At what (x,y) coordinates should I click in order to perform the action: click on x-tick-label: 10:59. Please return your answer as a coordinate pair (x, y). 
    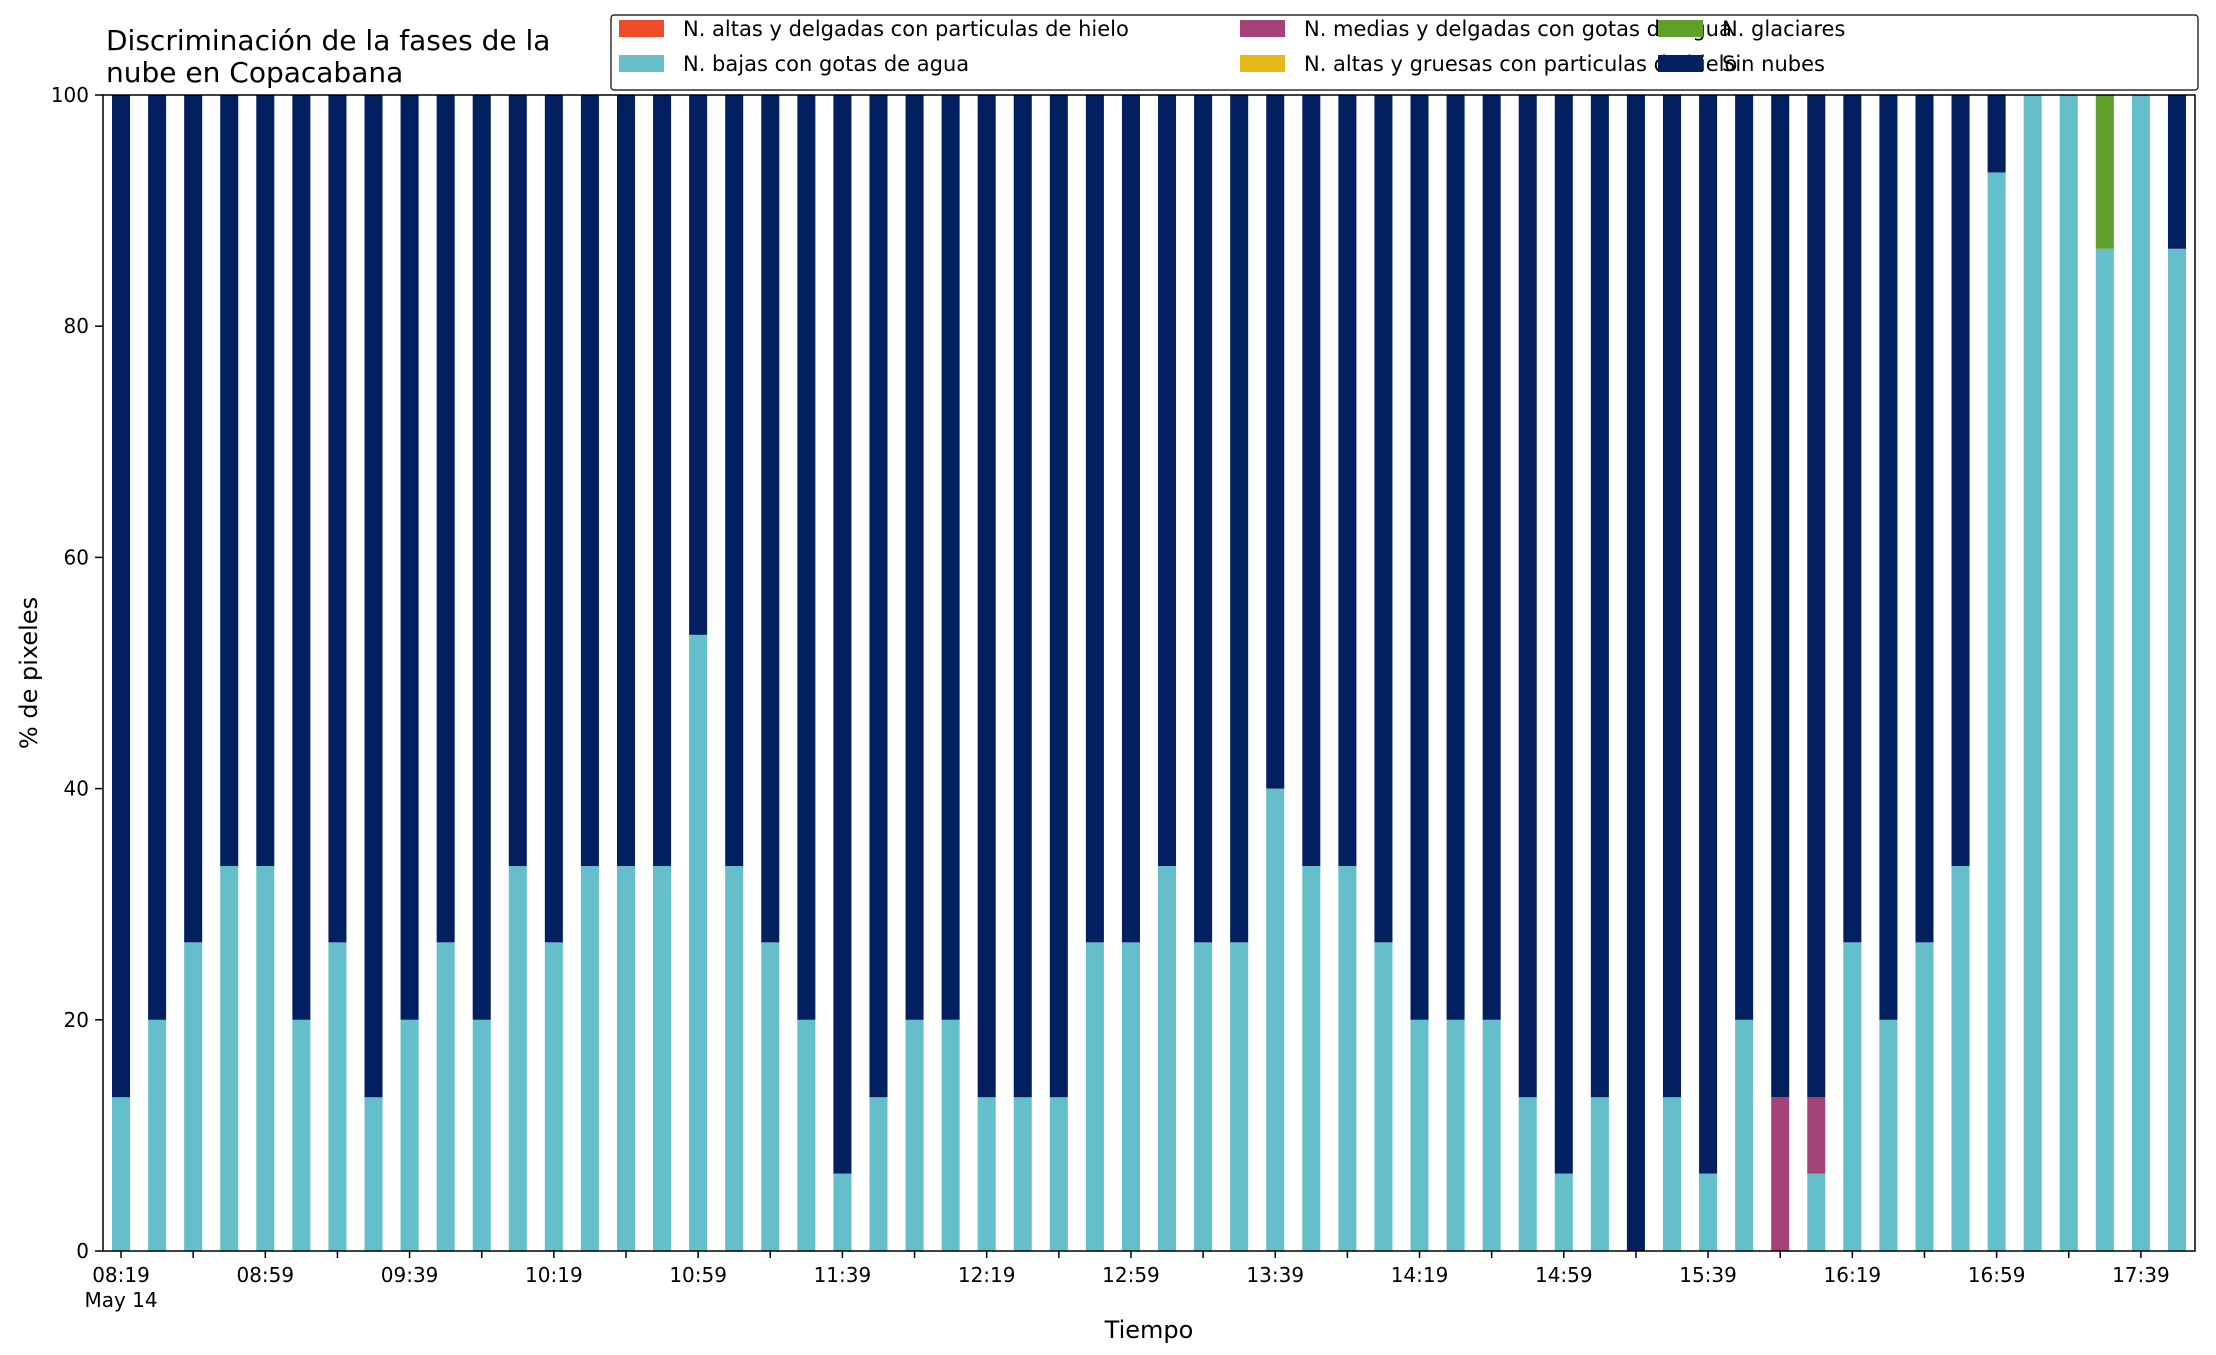
    Looking at the image, I should click on (698, 1275).